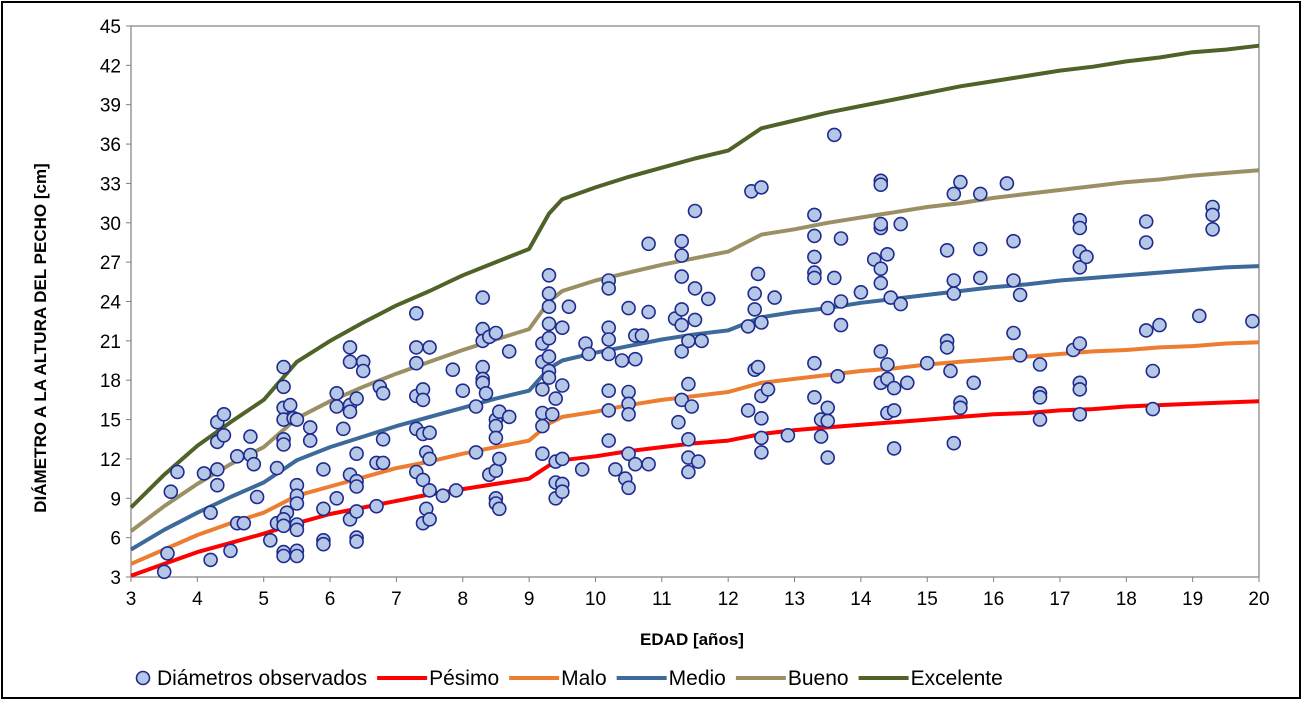 The image size is (1304, 702). I want to click on x-tick-label: 15, so click(927, 599).